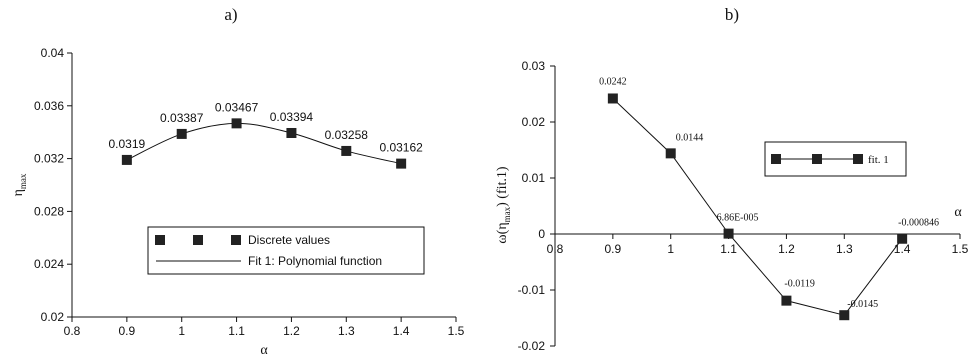 Image resolution: width=971 pixels, height=358 pixels. Describe the element at coordinates (49, 159) in the screenshot. I see `panel-a-y-tick-label: 0.032` at that location.